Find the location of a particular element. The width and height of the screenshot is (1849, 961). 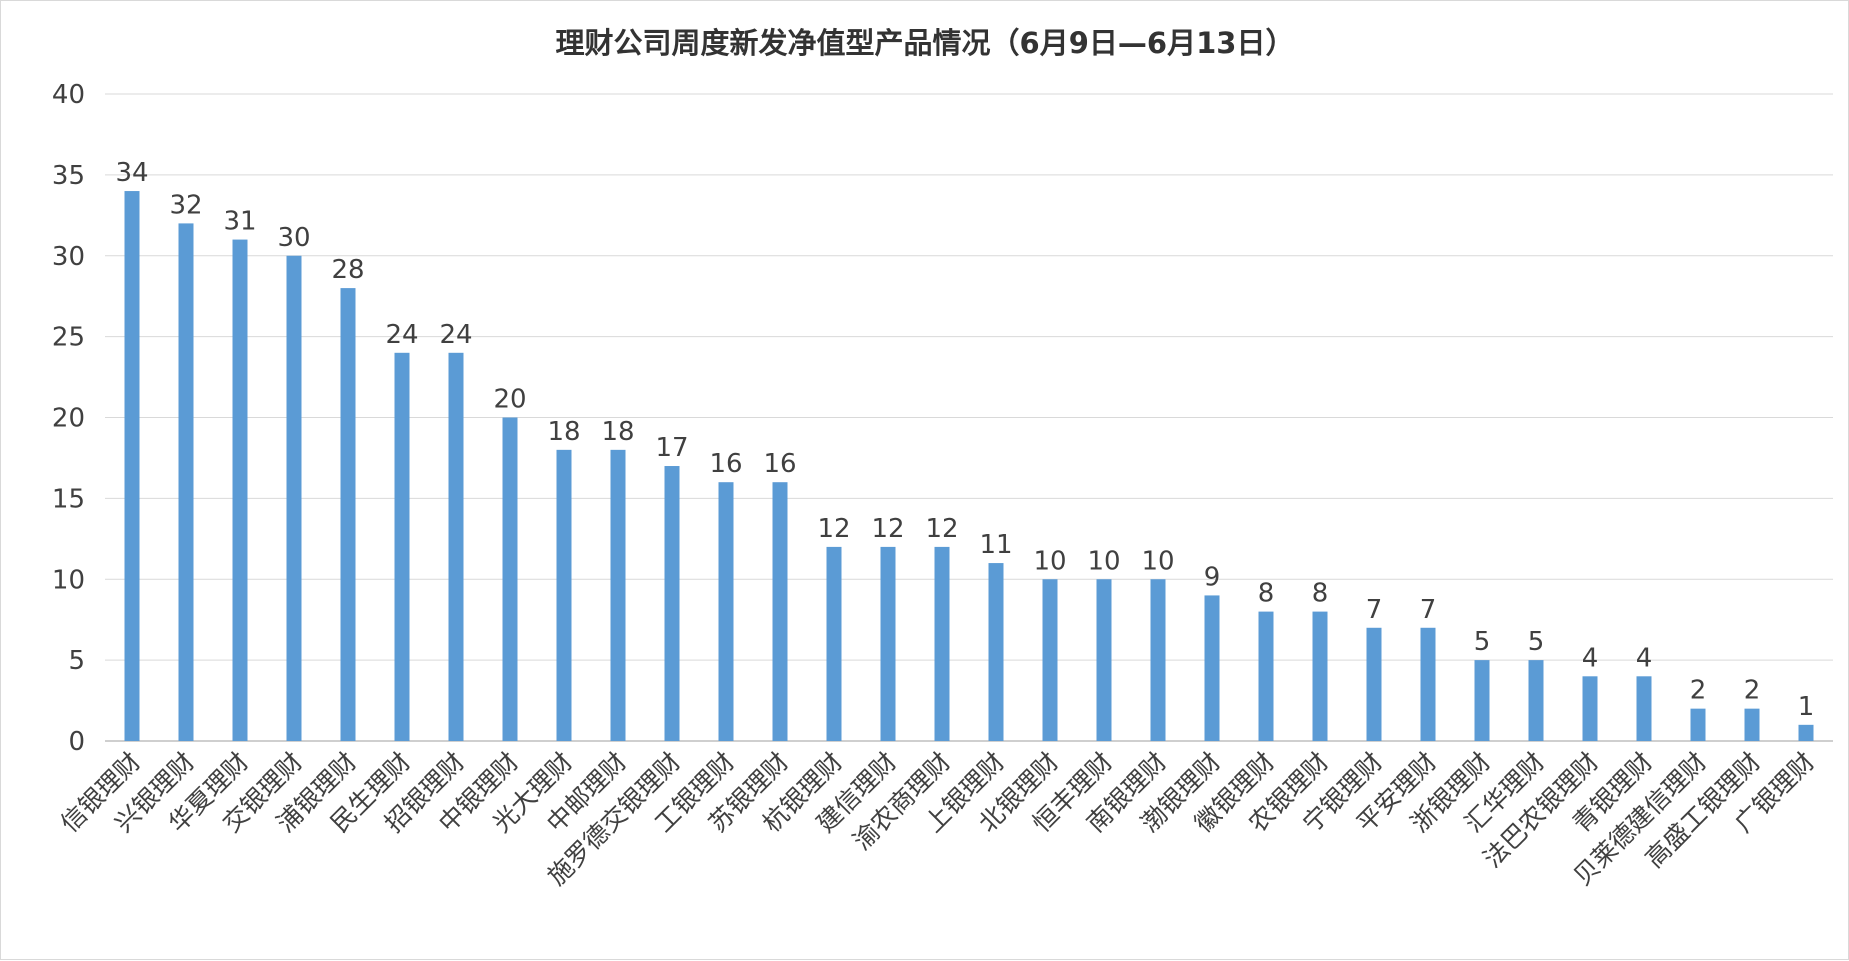

y-axis-tick-labels: 0 5 10 15 20 25 30 35 40 is located at coordinates (68, 418).